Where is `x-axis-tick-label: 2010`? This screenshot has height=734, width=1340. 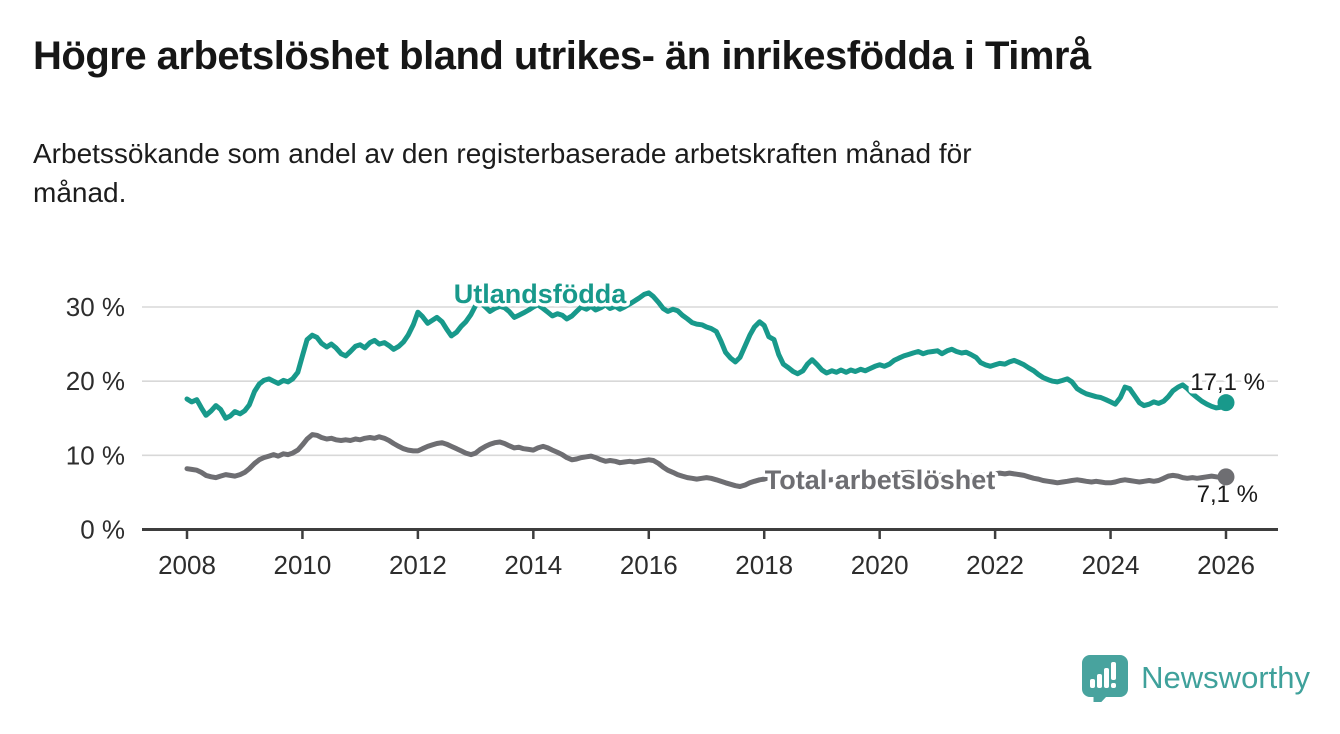 x-axis-tick-label: 2010 is located at coordinates (303, 565).